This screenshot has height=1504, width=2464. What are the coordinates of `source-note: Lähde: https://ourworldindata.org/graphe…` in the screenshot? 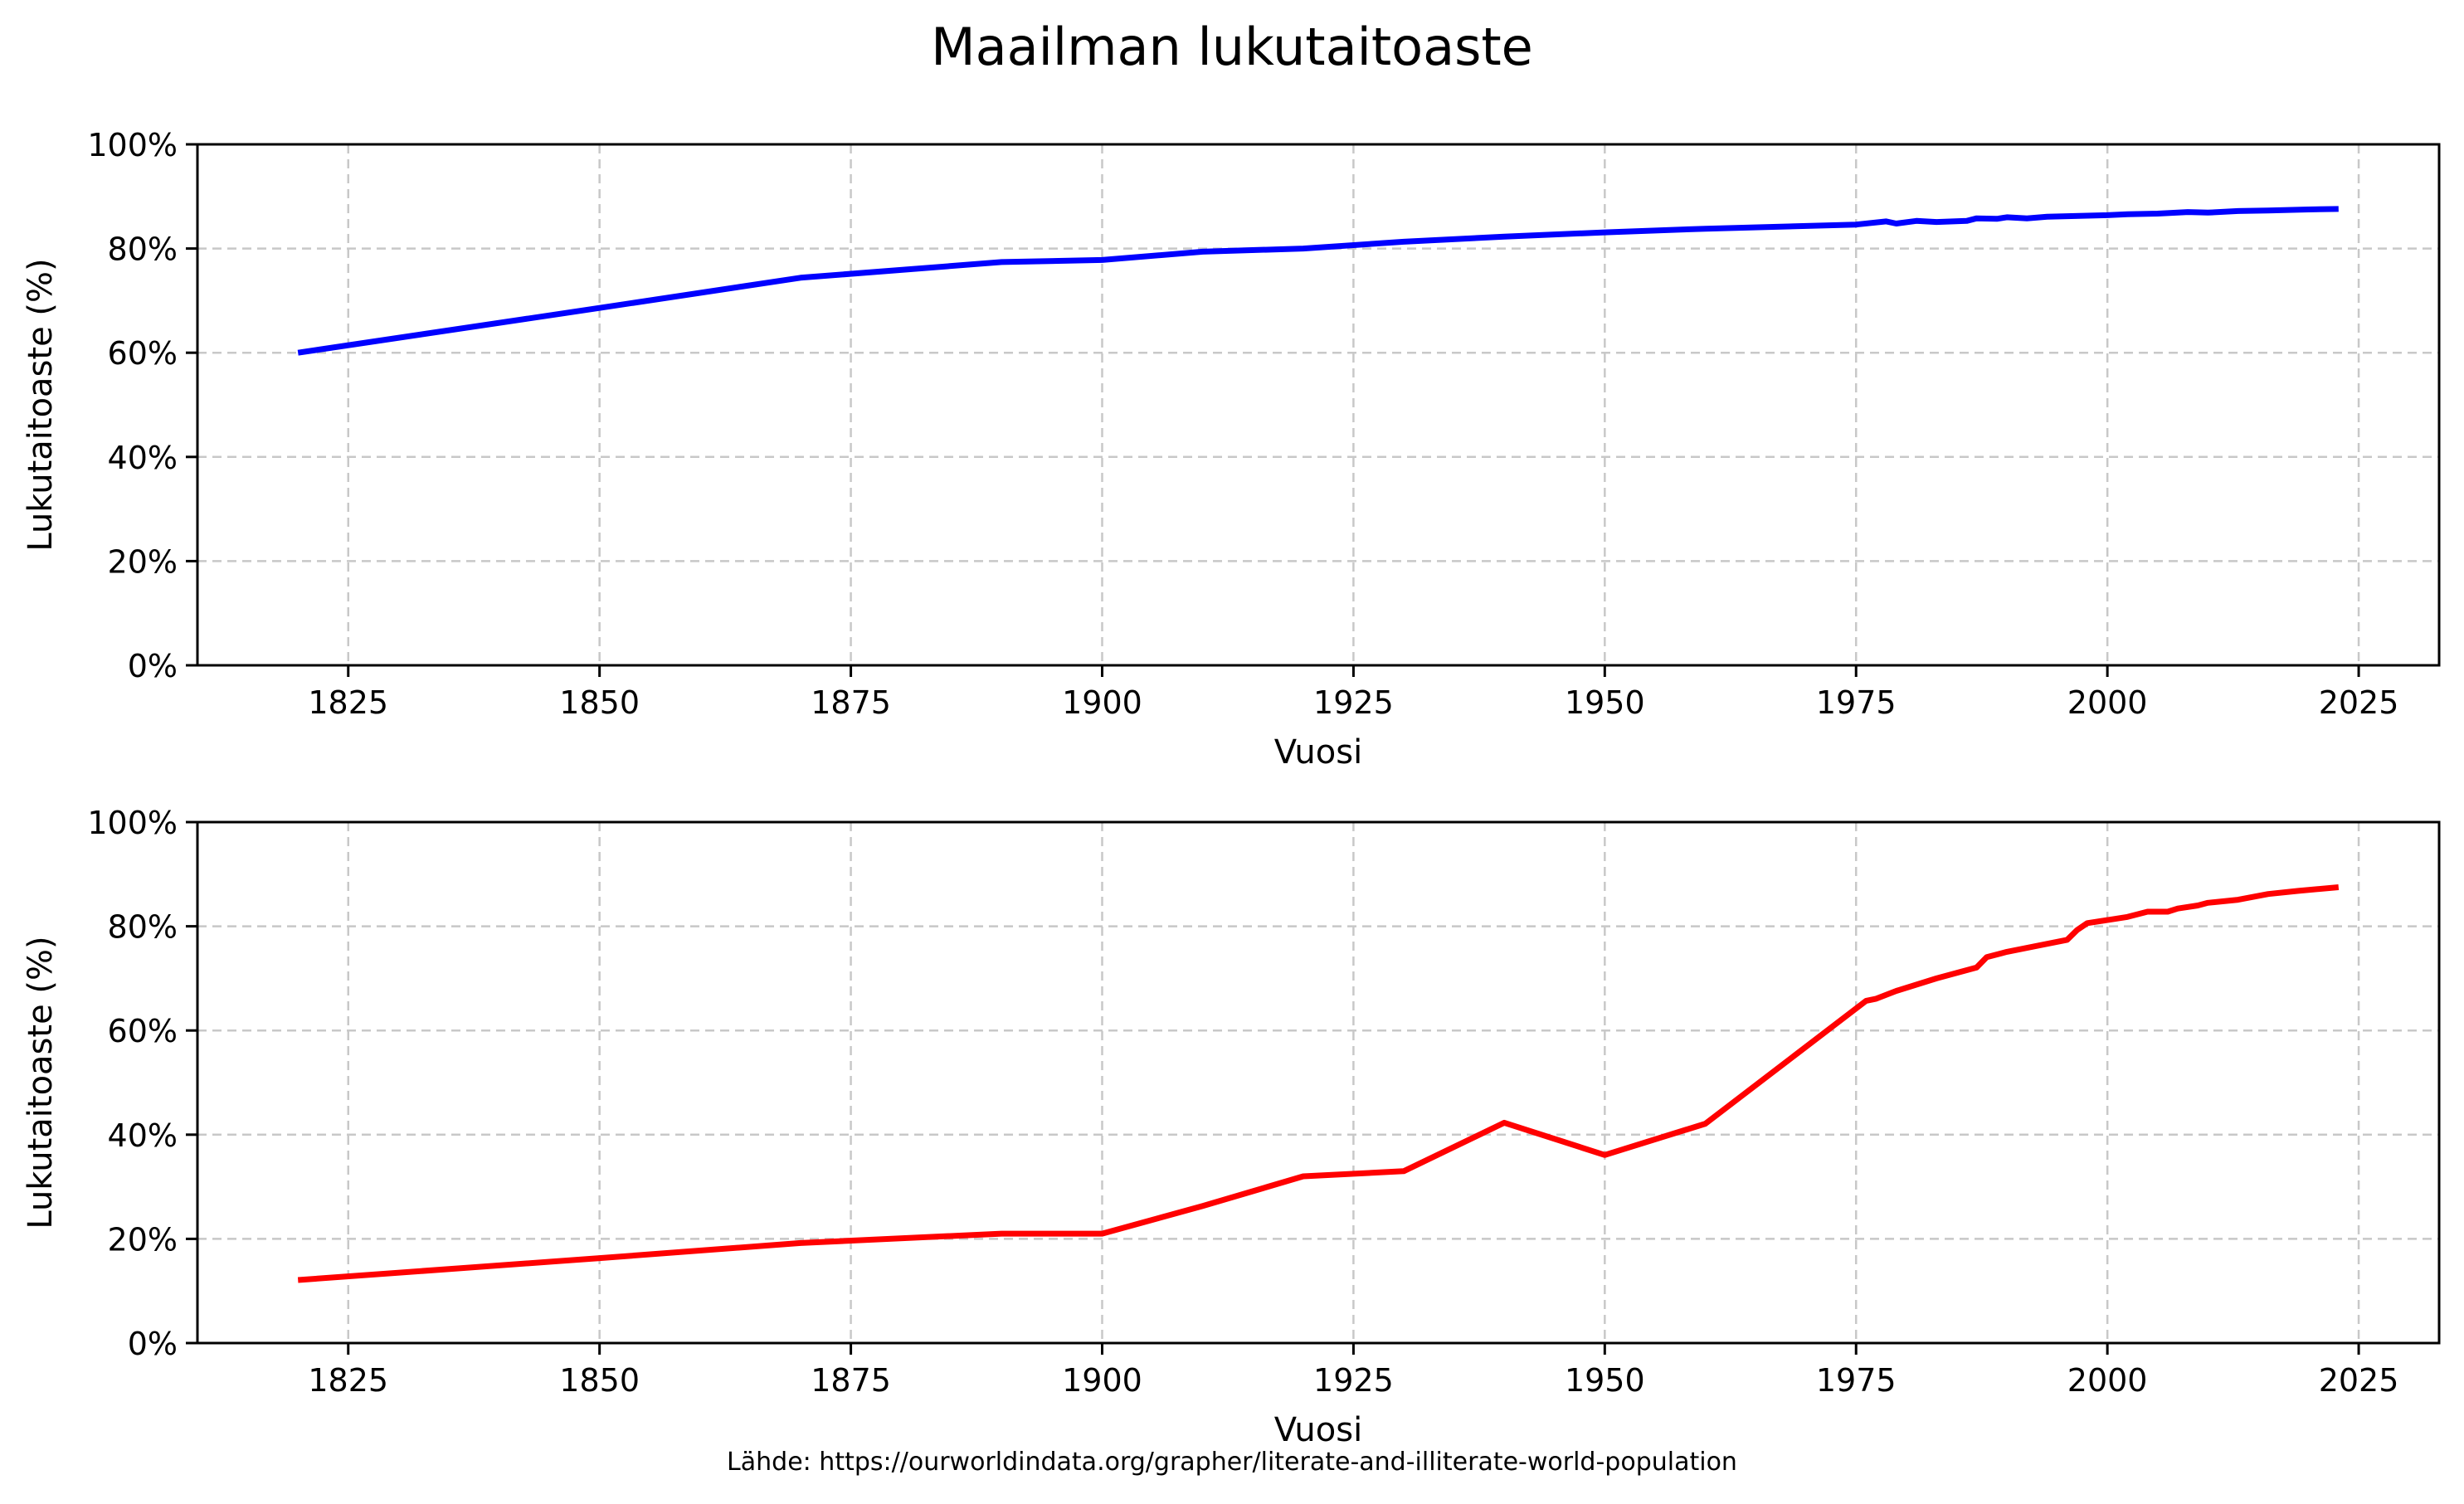 It's located at (1232, 1462).